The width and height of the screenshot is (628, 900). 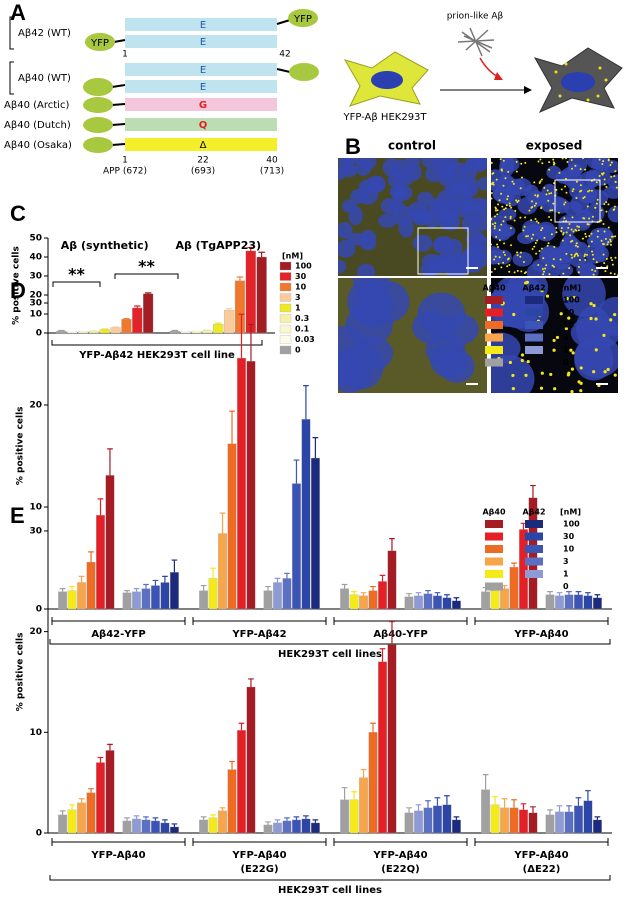 What do you see at coordinates (35, 733) in the screenshot?
I see `y-tick-label: 10` at bounding box center [35, 733].